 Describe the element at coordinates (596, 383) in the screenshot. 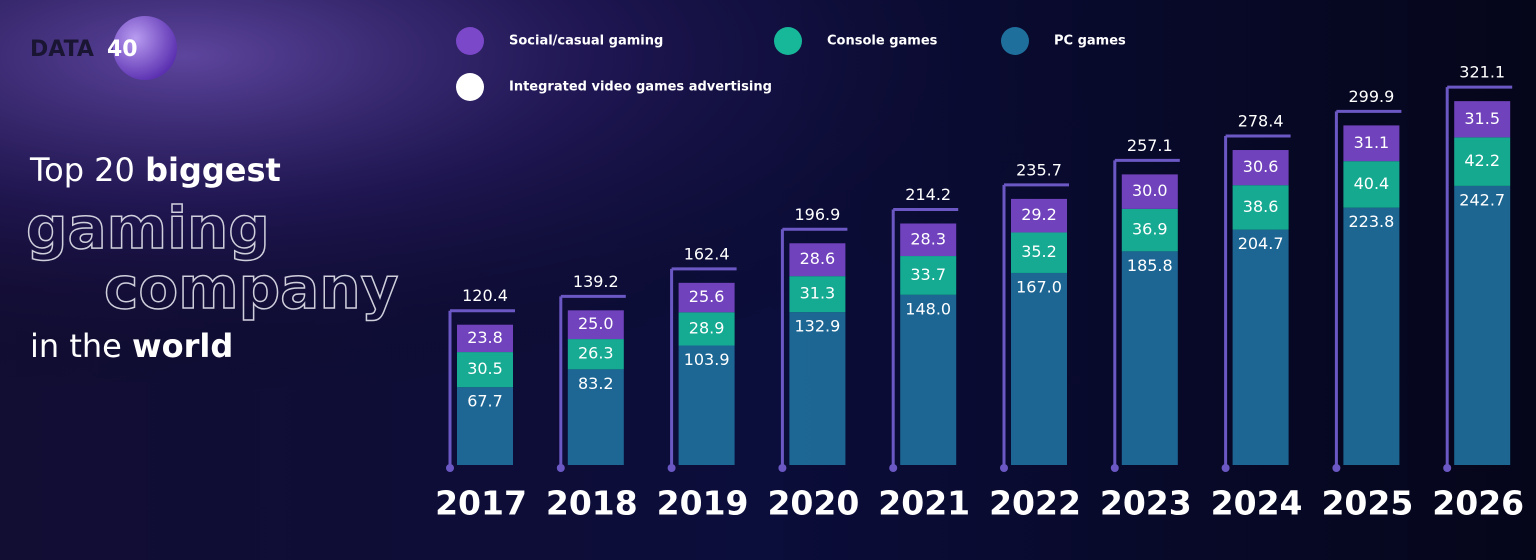

I see `value-label: 83.2` at that location.